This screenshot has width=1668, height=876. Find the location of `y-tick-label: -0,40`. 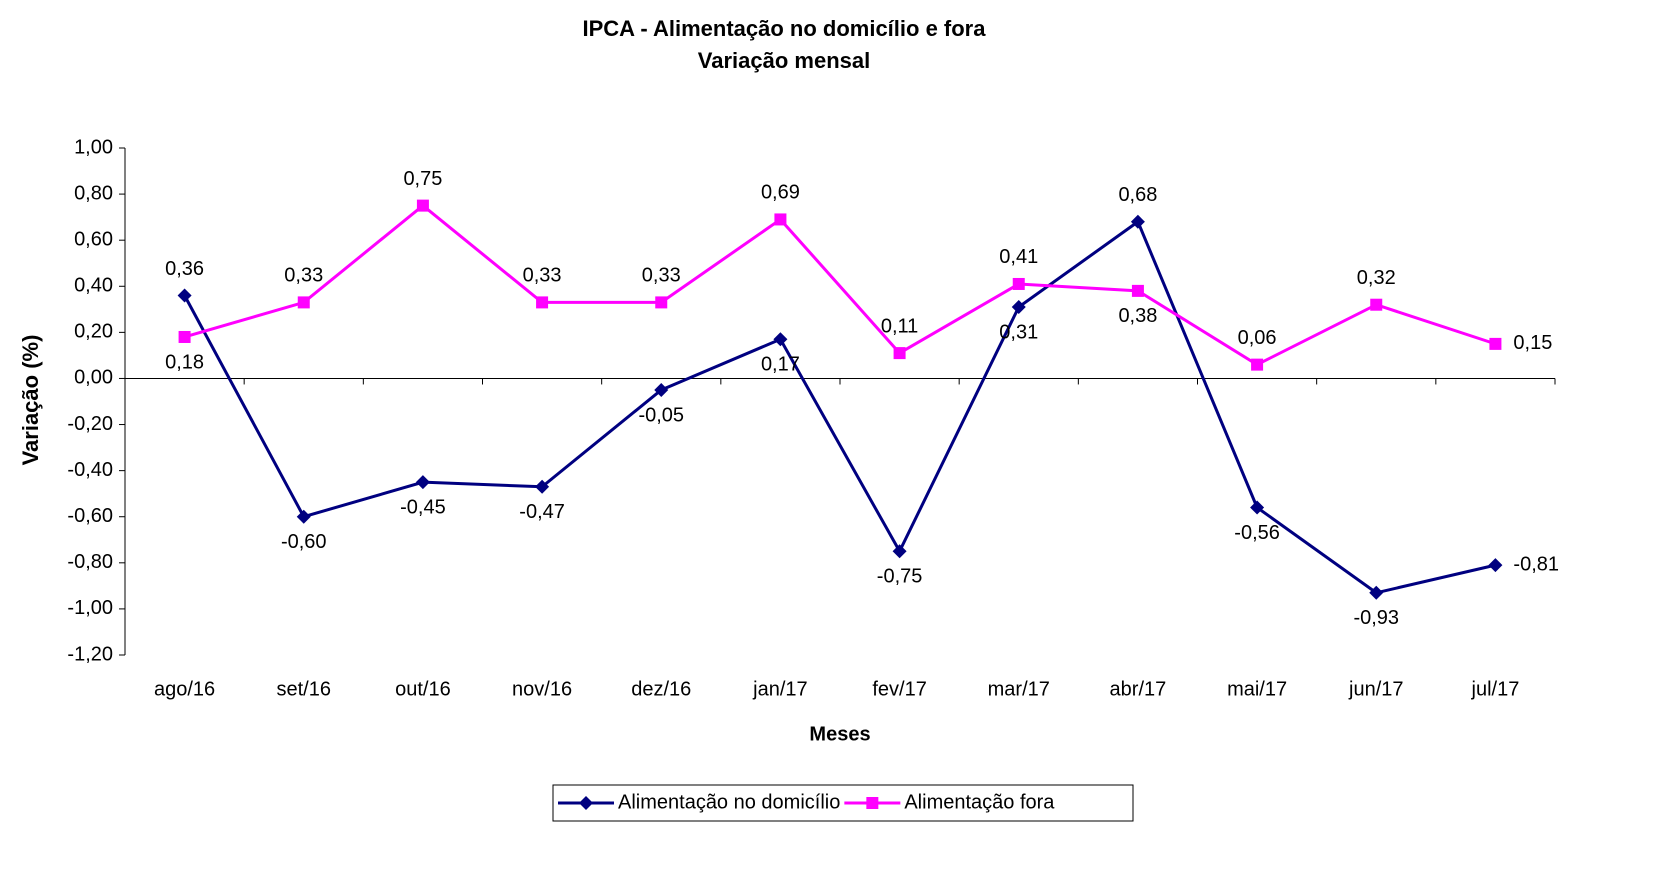

y-tick-label: -0,40 is located at coordinates (90, 470).